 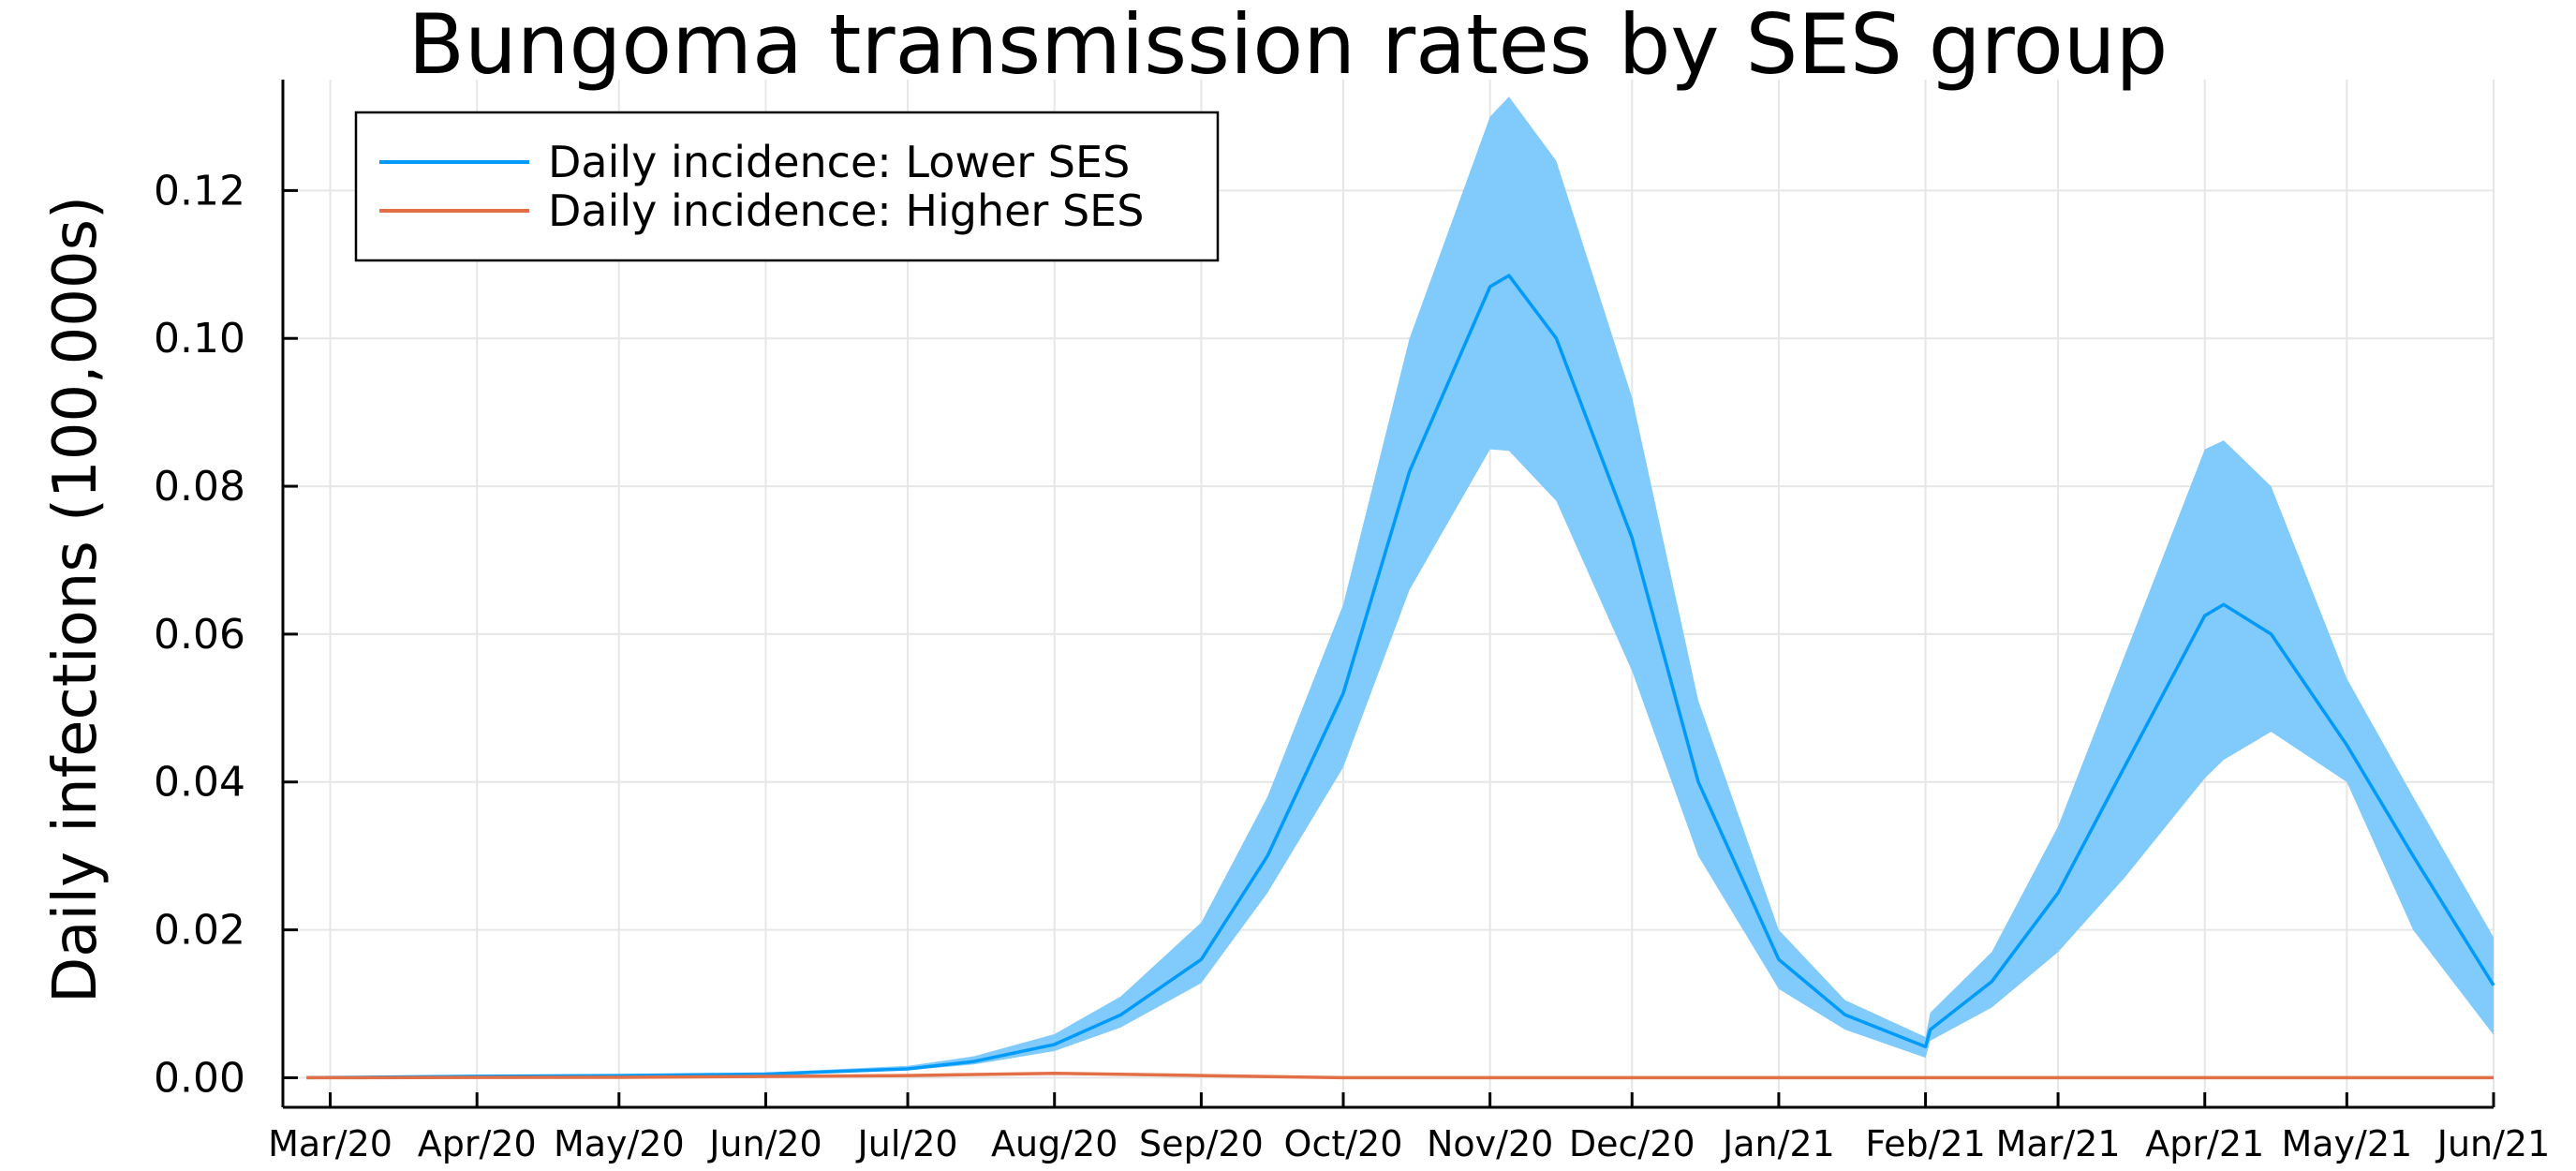 What do you see at coordinates (2204, 1143) in the screenshot?
I see `x-tick-label-13: Apr/21` at bounding box center [2204, 1143].